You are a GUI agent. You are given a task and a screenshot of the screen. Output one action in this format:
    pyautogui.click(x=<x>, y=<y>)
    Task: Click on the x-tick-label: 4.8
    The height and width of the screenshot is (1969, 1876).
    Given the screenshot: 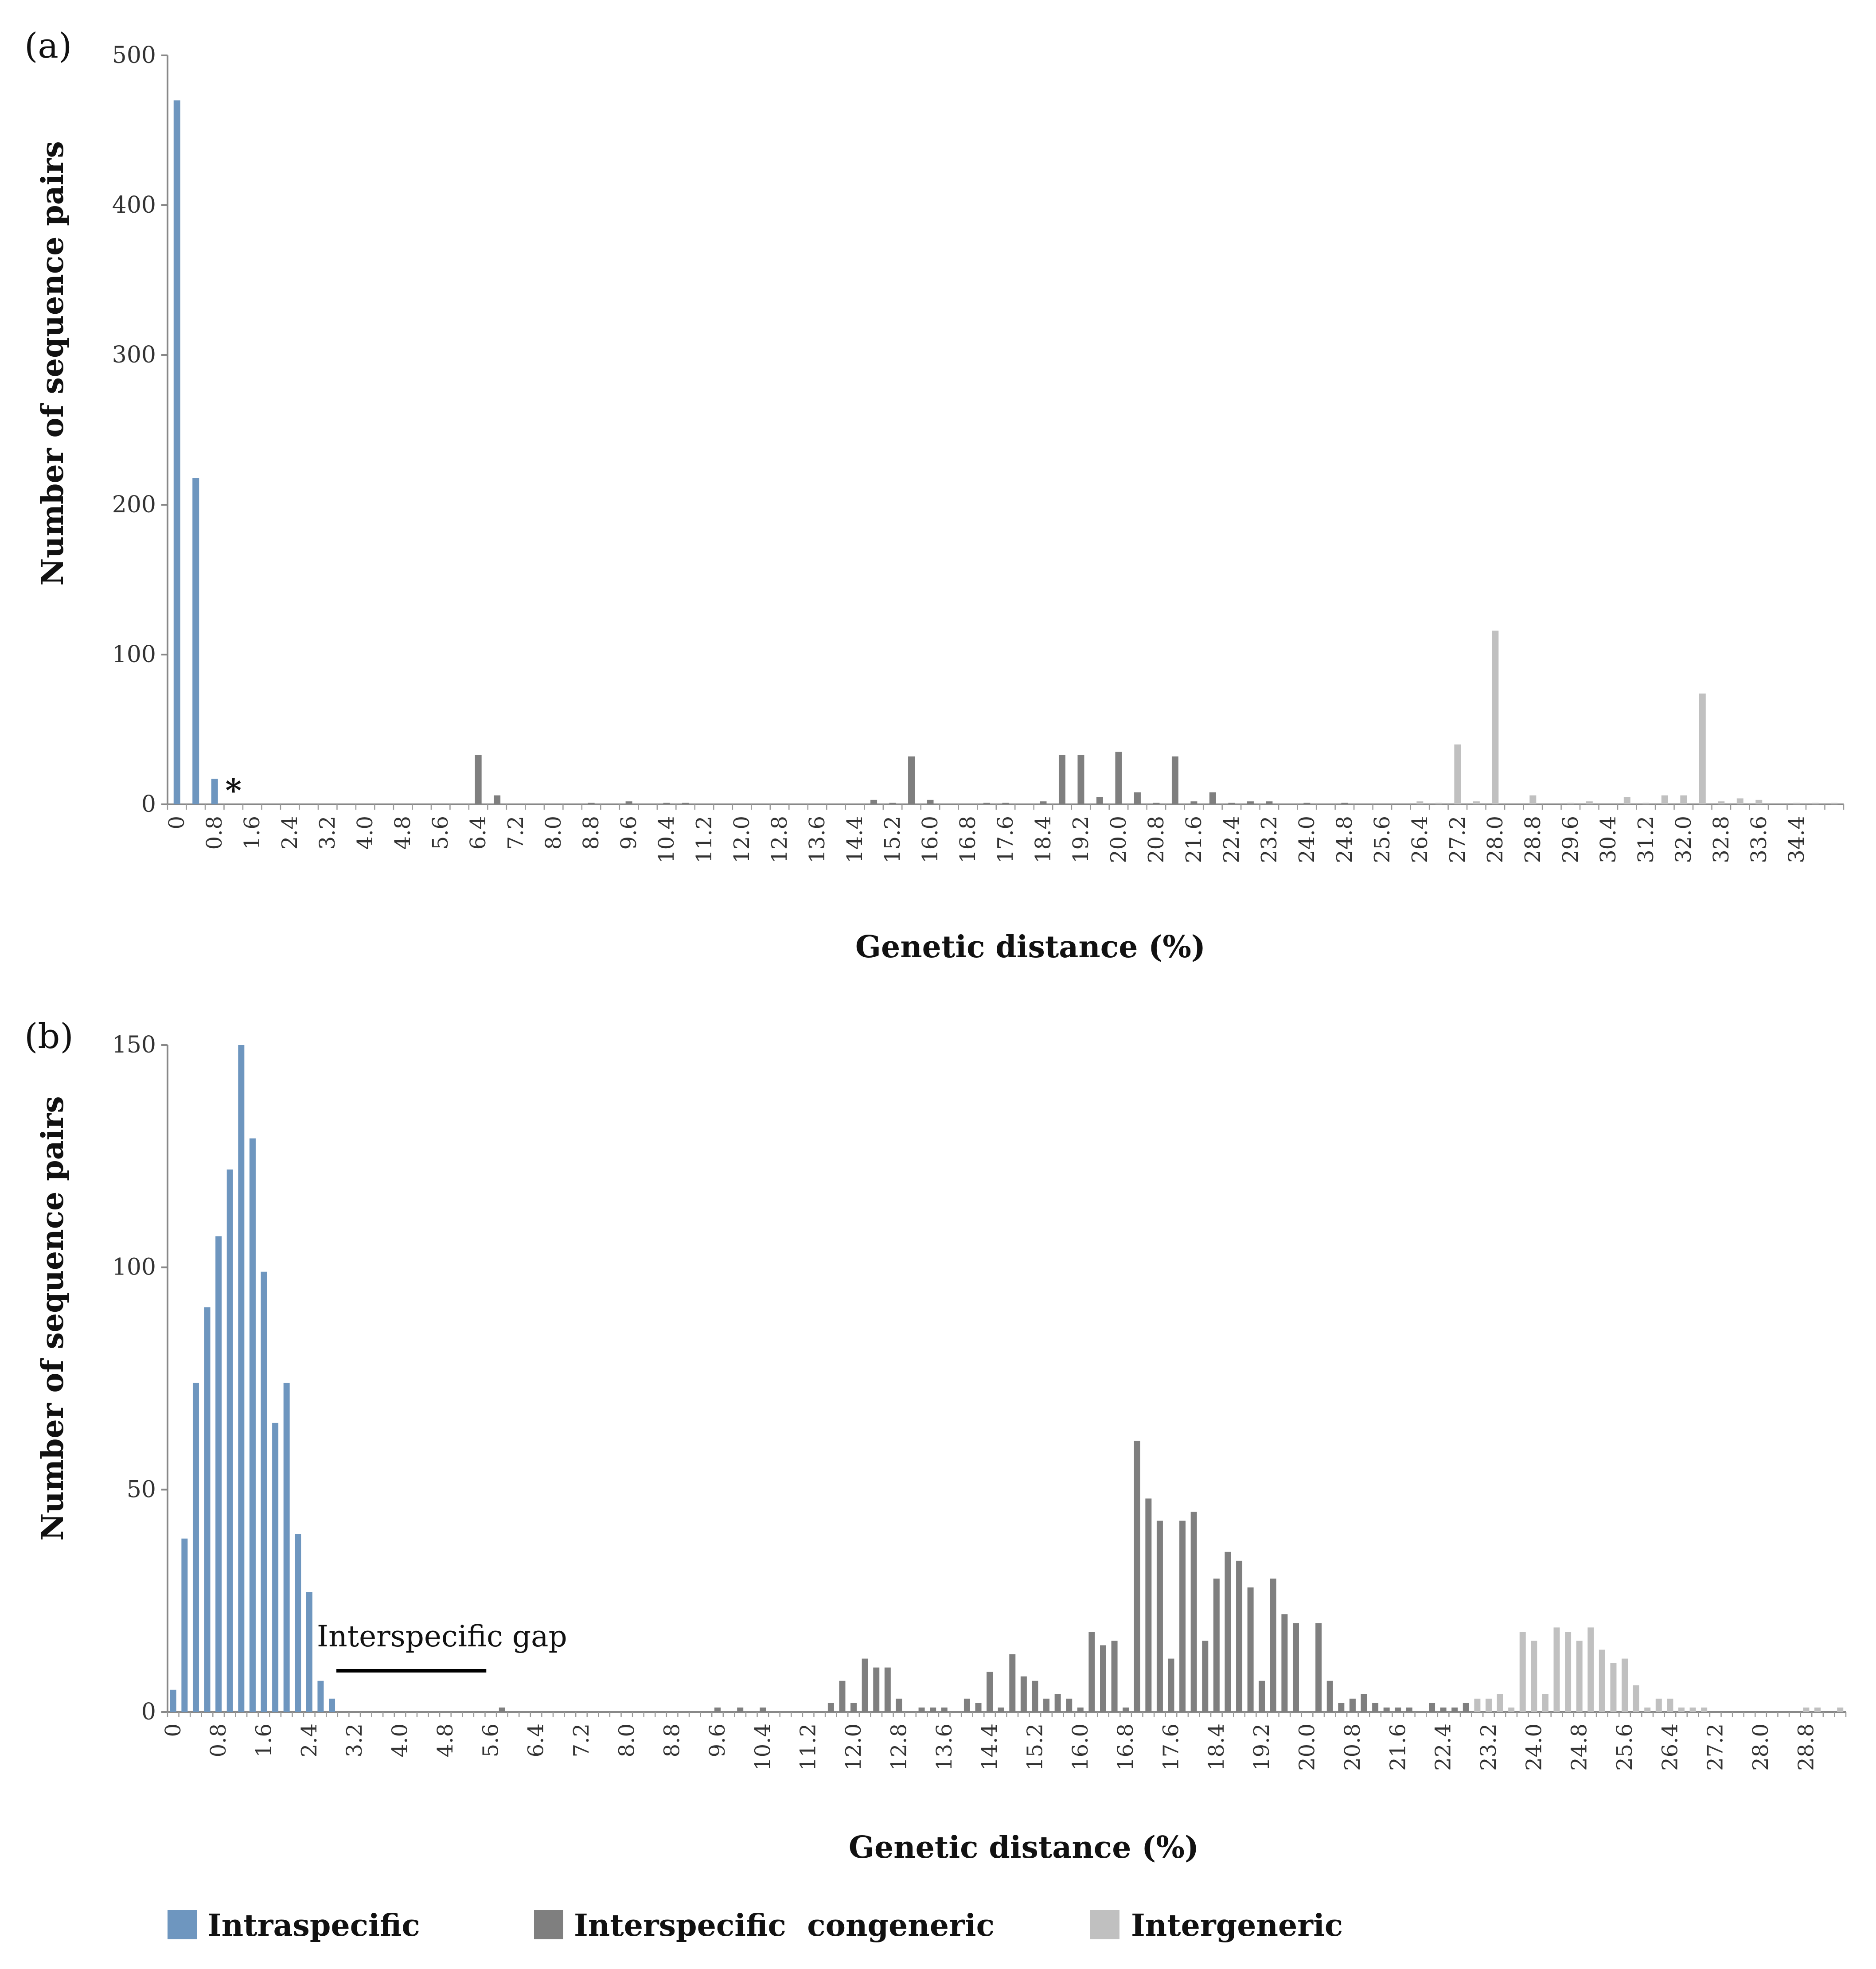 What is the action you would take?
    pyautogui.click(x=403, y=833)
    